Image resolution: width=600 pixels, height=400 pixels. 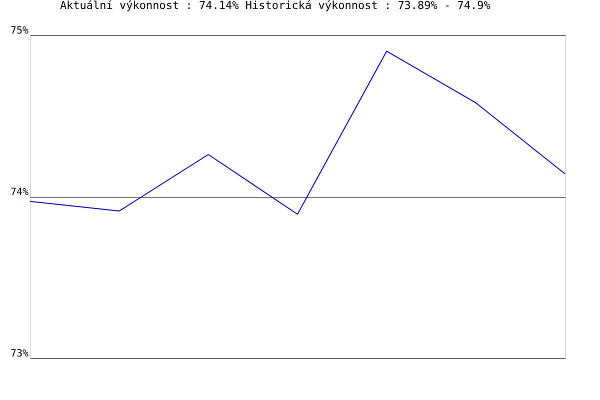 I want to click on y-tick-label: 75%, so click(x=19, y=31).